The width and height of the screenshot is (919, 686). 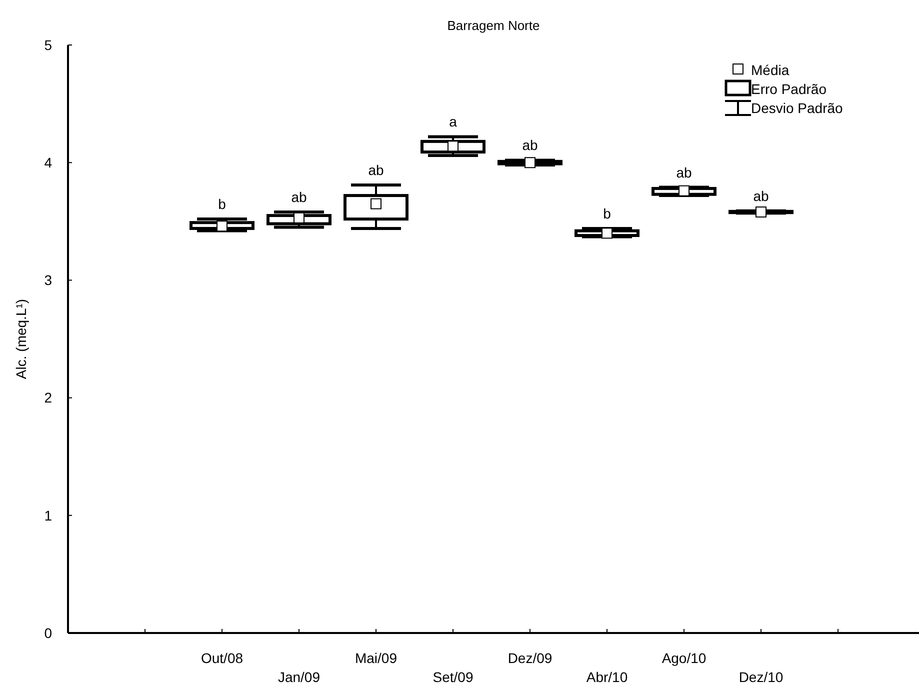 What do you see at coordinates (797, 108) in the screenshot?
I see `annotation: Desvio Padrão` at bounding box center [797, 108].